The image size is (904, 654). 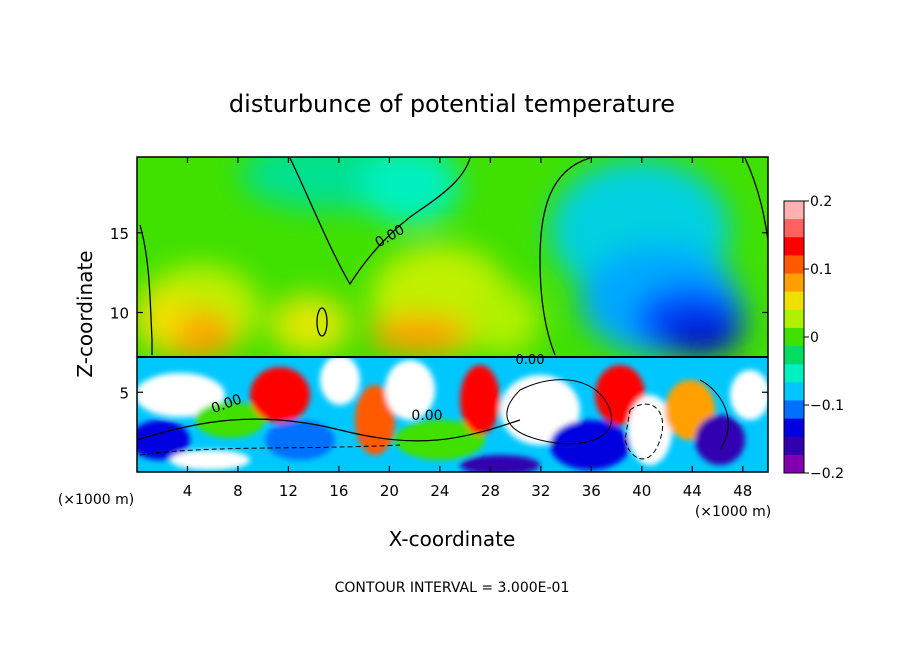 I want to click on x-tick-label: 16, so click(x=338, y=491).